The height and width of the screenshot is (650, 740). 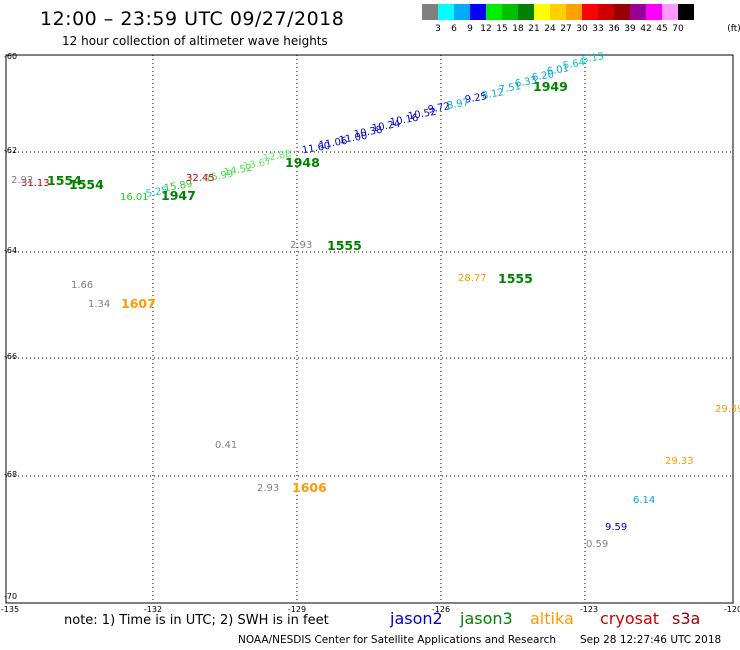 What do you see at coordinates (226, 445) in the screenshot?
I see `wave-height-label: 0.41` at bounding box center [226, 445].